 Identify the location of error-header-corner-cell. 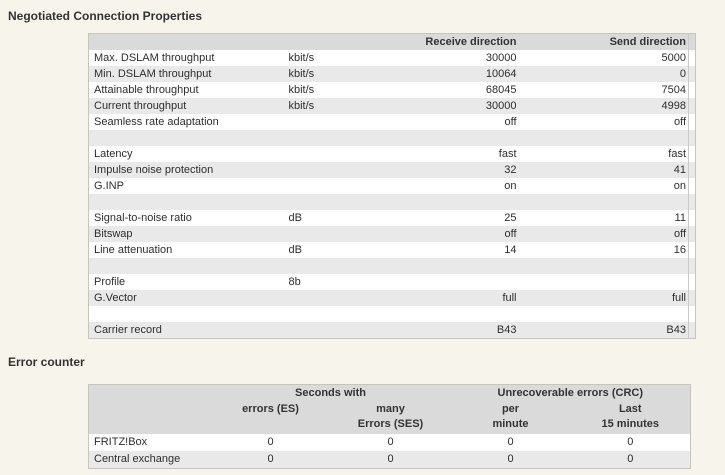
(149, 392).